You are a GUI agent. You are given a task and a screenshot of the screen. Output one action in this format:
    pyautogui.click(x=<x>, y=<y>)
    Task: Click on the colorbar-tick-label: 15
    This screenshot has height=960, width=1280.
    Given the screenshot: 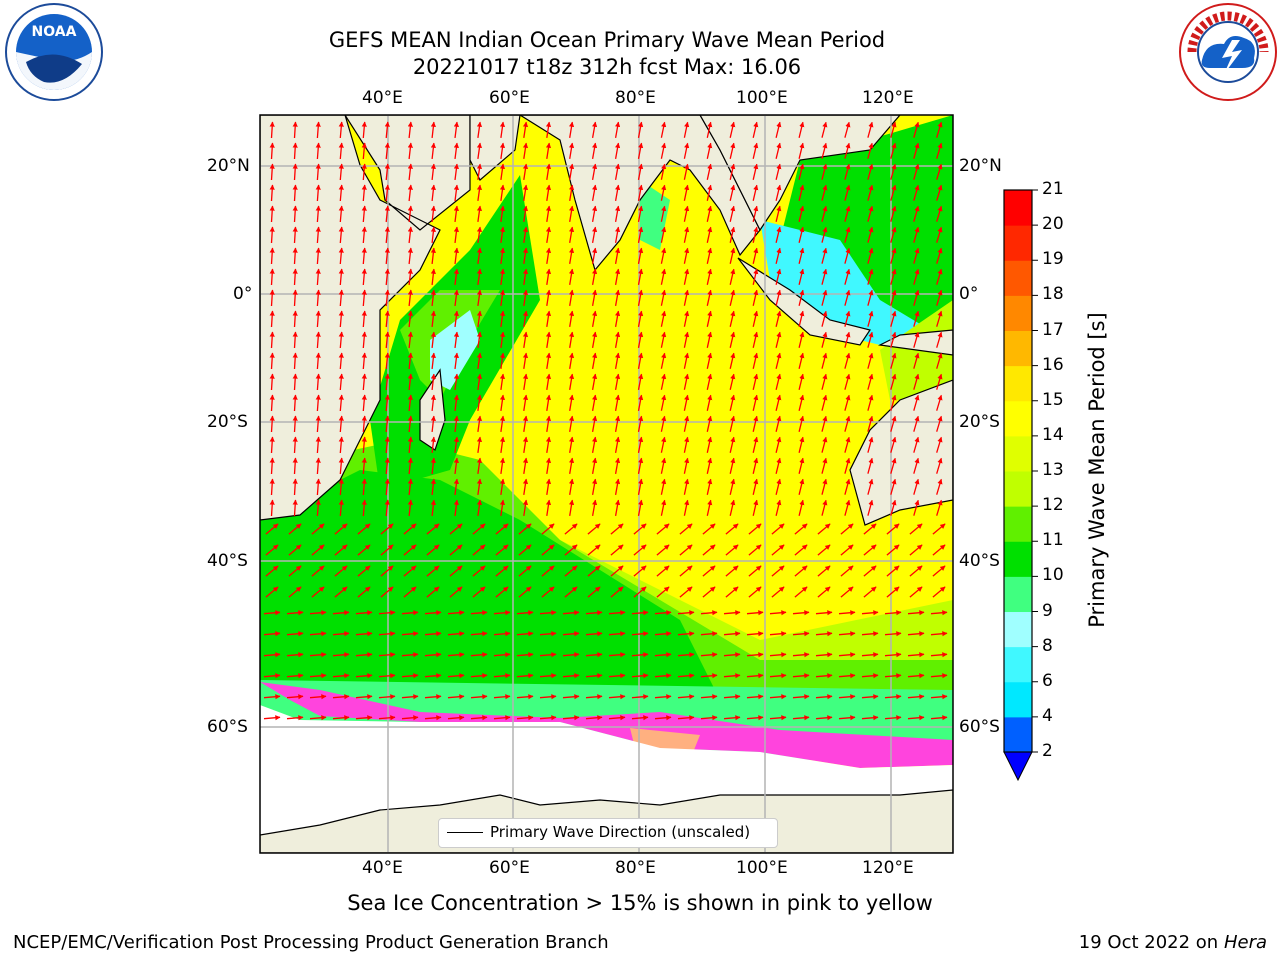 What is the action you would take?
    pyautogui.click(x=1053, y=399)
    